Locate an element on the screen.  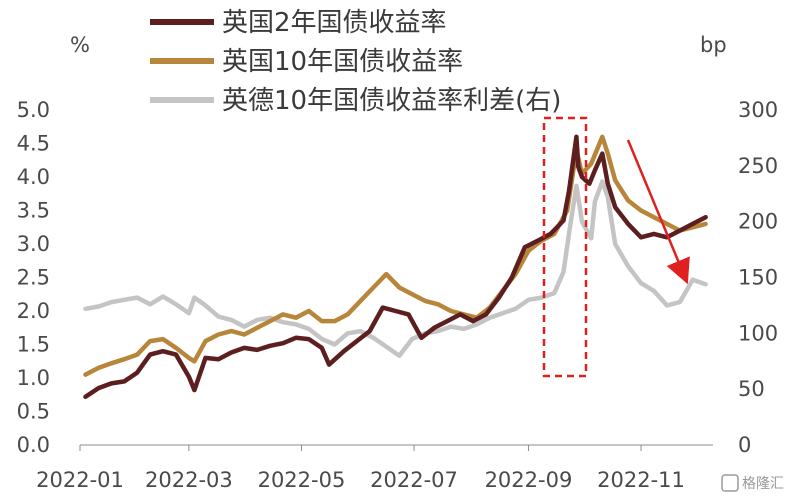
x-tick-label: 2022-09 is located at coordinates (529, 480).